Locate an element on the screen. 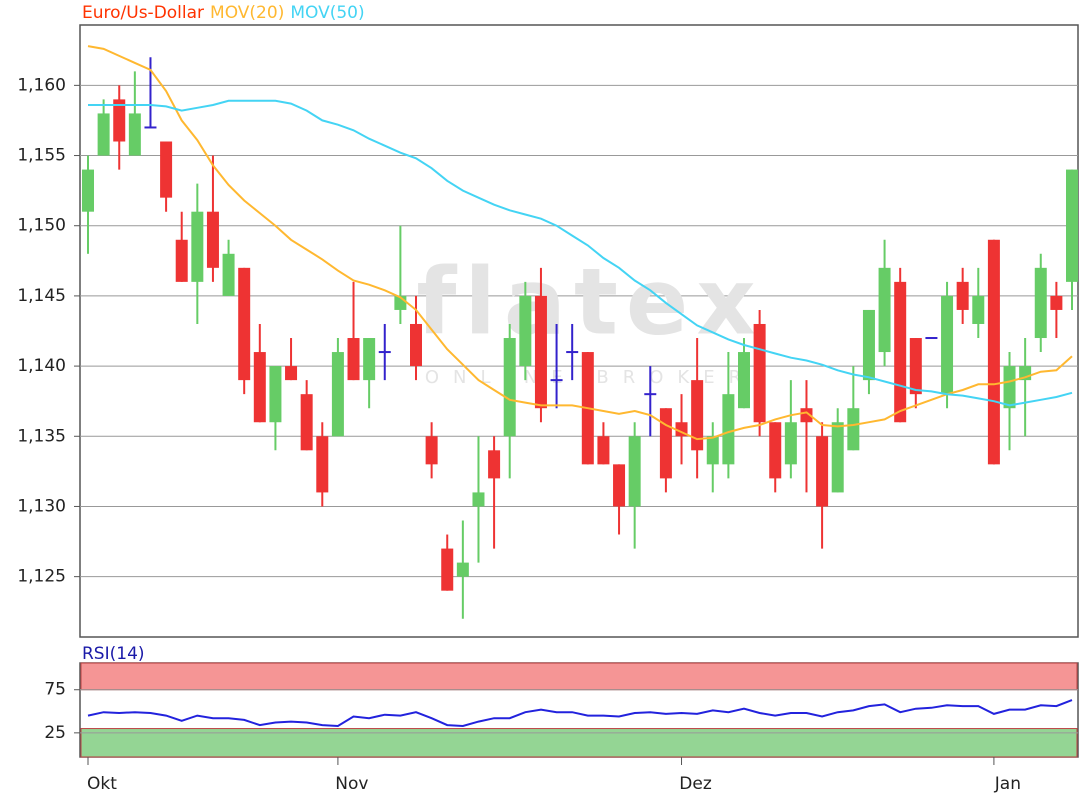  y-tick-label: 1,155 is located at coordinates (41, 156).